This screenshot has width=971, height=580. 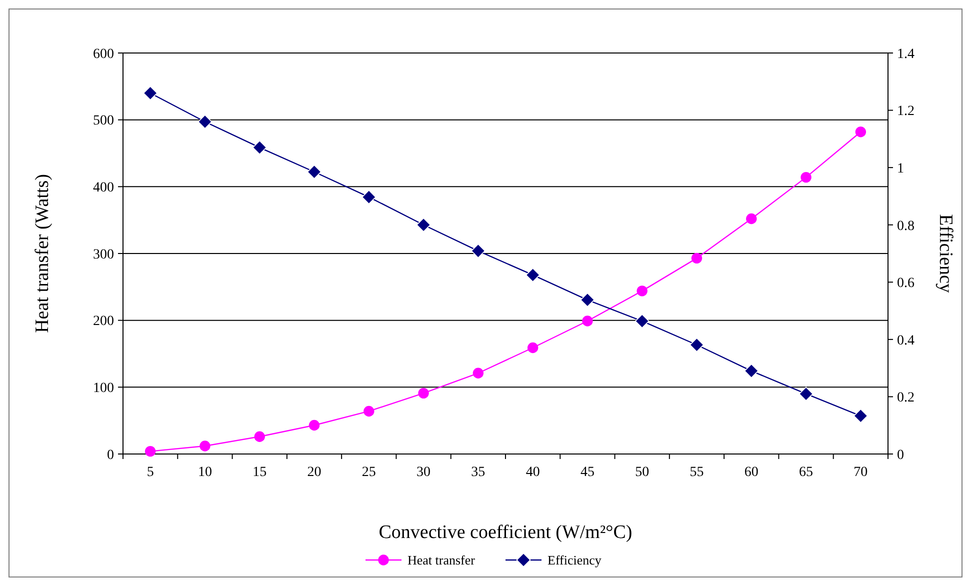 What do you see at coordinates (900, 168) in the screenshot?
I see `y2-tick-label: 1` at bounding box center [900, 168].